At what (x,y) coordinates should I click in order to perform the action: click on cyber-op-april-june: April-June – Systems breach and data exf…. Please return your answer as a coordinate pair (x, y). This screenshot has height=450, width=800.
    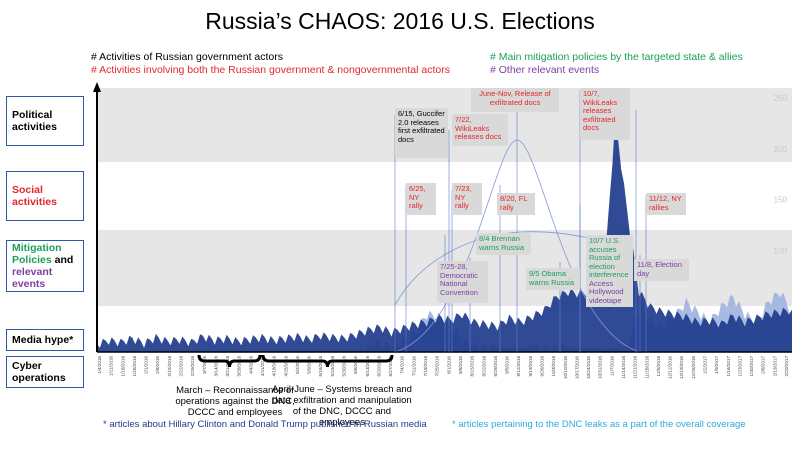
    Looking at the image, I should click on (342, 406).